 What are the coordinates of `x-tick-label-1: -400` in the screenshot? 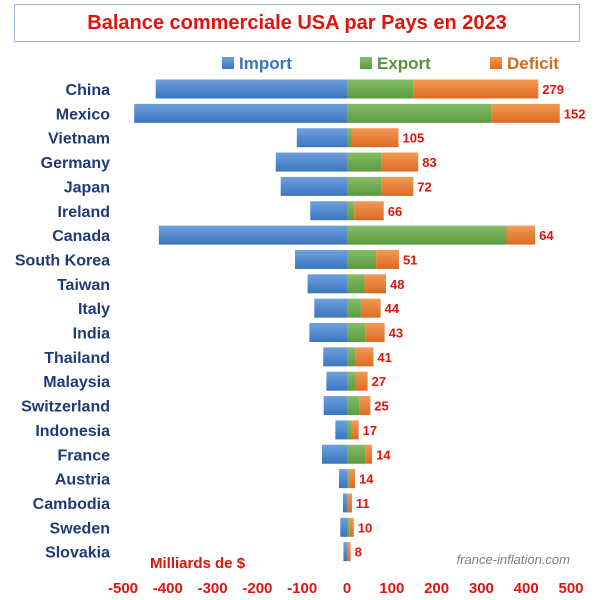 It's located at (168, 588).